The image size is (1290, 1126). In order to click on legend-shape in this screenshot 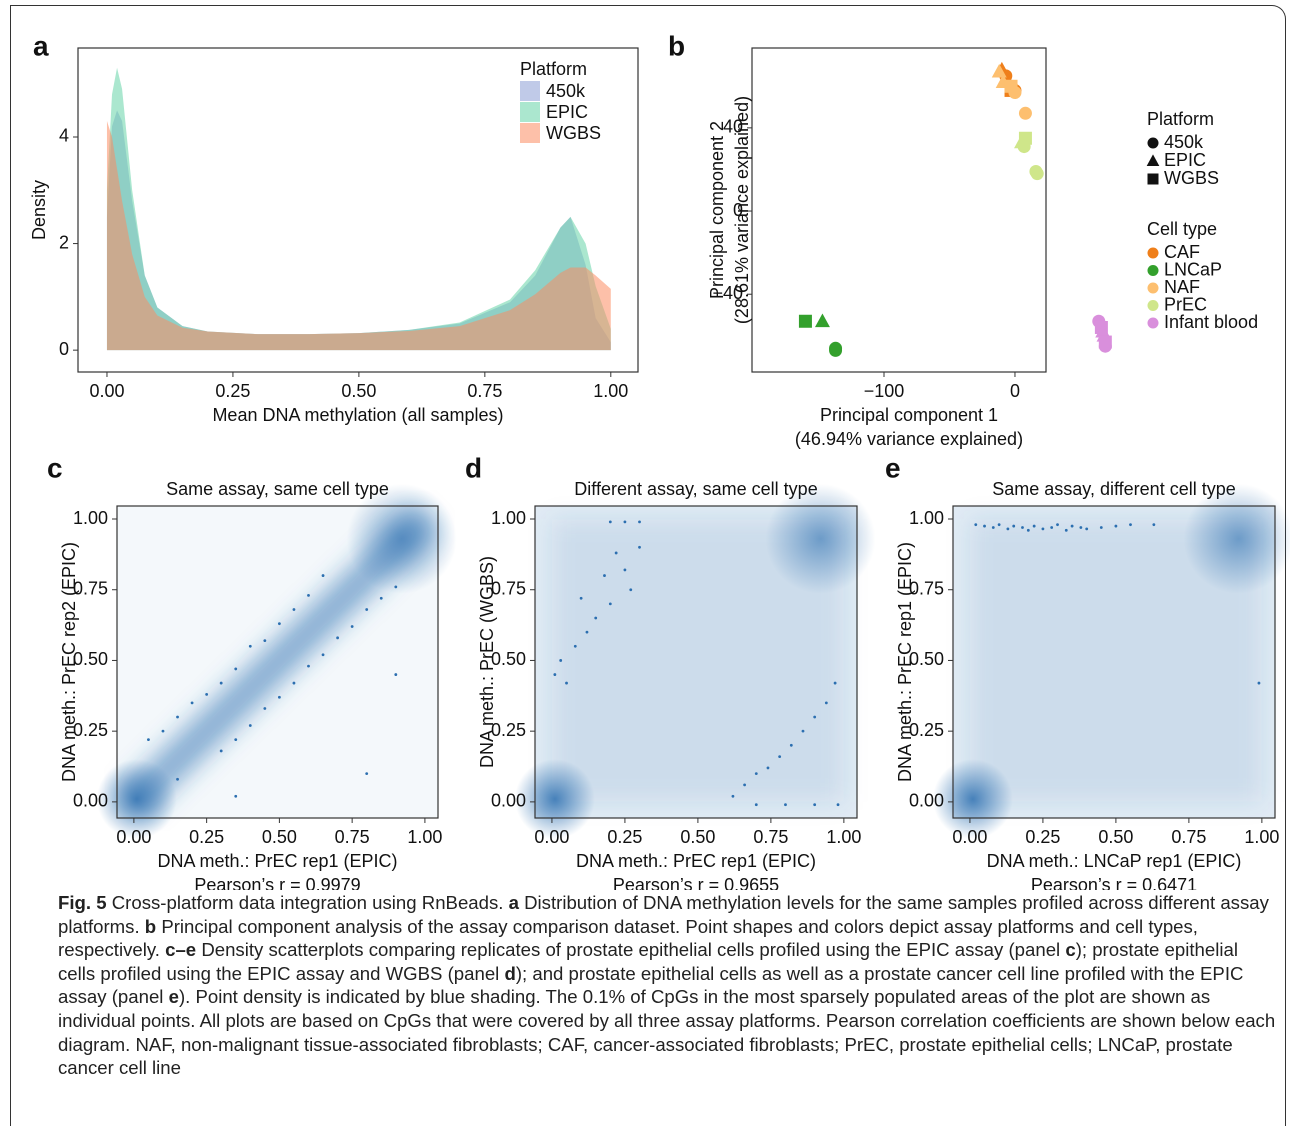, I will do `click(1153, 179)`.